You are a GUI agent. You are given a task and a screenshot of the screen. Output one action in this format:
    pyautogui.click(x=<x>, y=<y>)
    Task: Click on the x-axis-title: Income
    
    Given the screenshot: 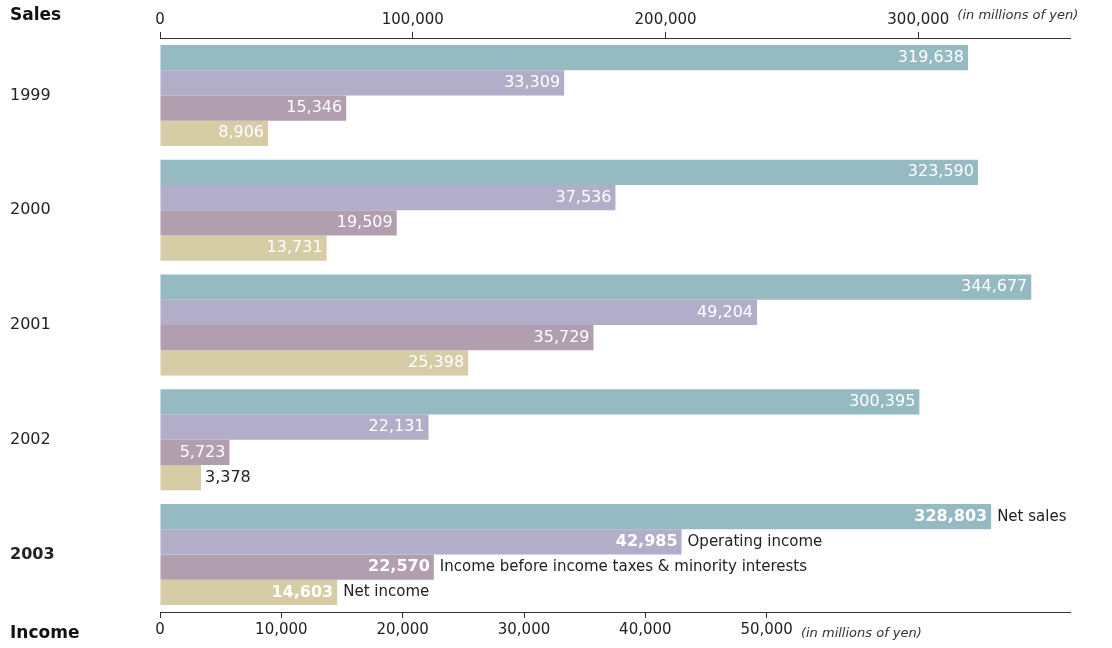 What is the action you would take?
    pyautogui.click(x=45, y=632)
    